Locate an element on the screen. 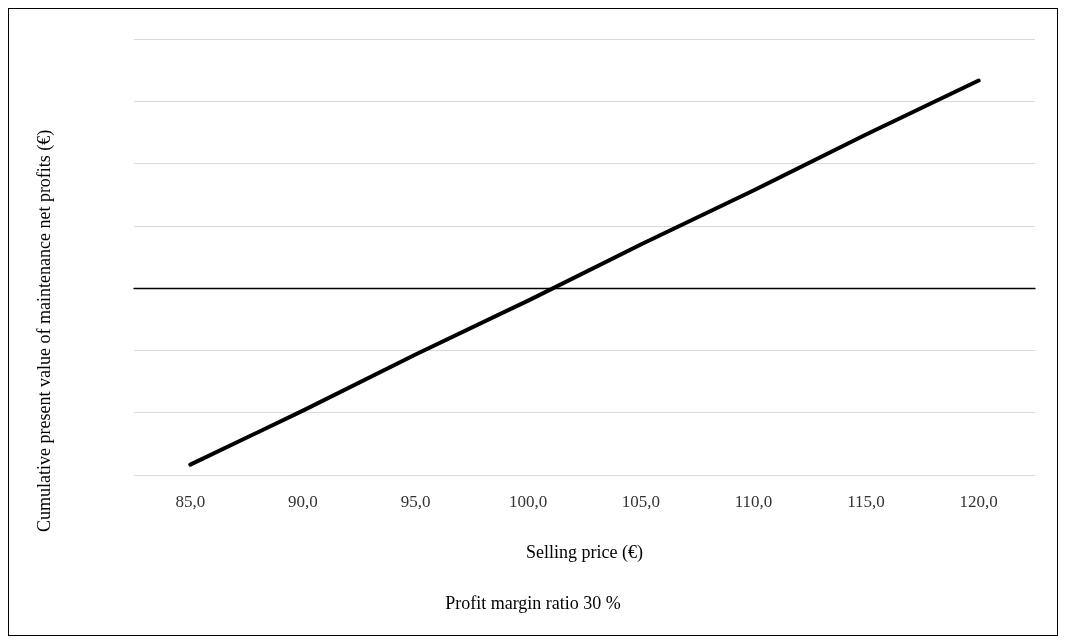 The image size is (1066, 644). y-axis-title: Cumulative present value of maintenance net profits (€) is located at coordinates (44, 330).